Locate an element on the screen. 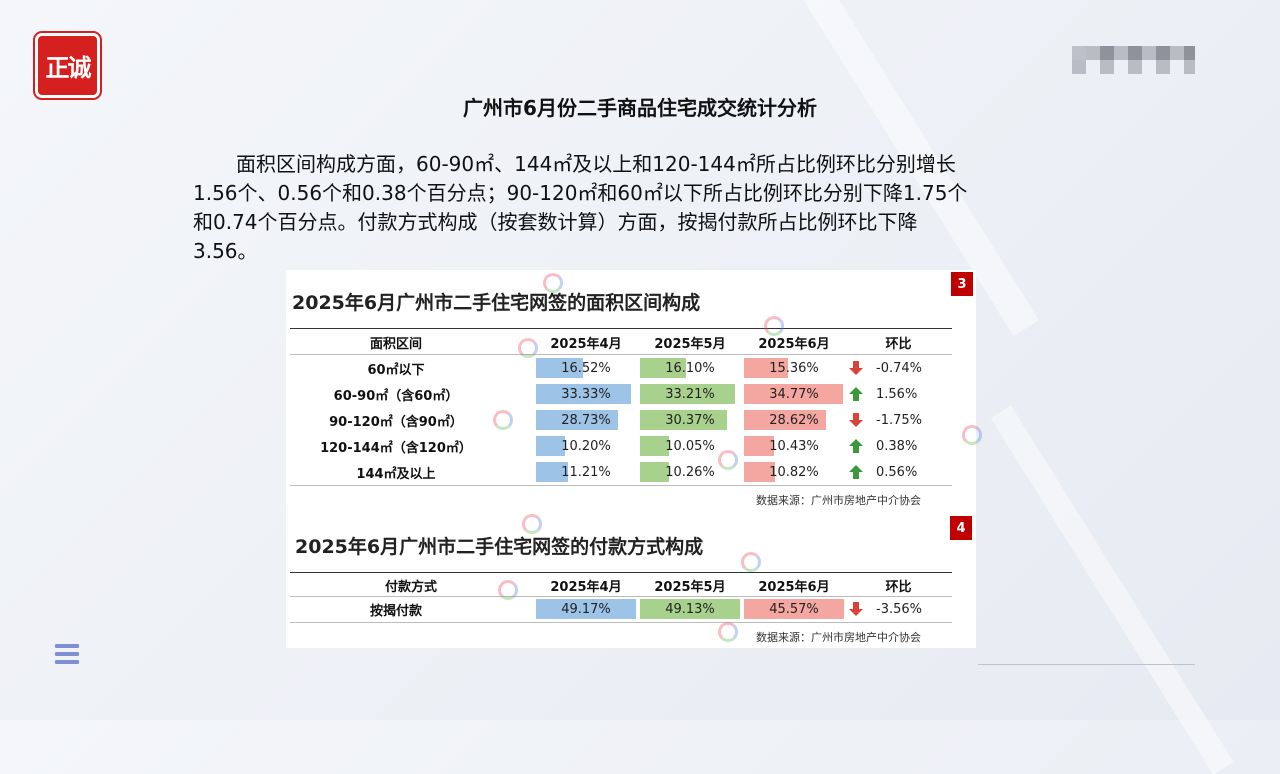 The height and width of the screenshot is (774, 1280). jun-value: 15.36% is located at coordinates (794, 368).